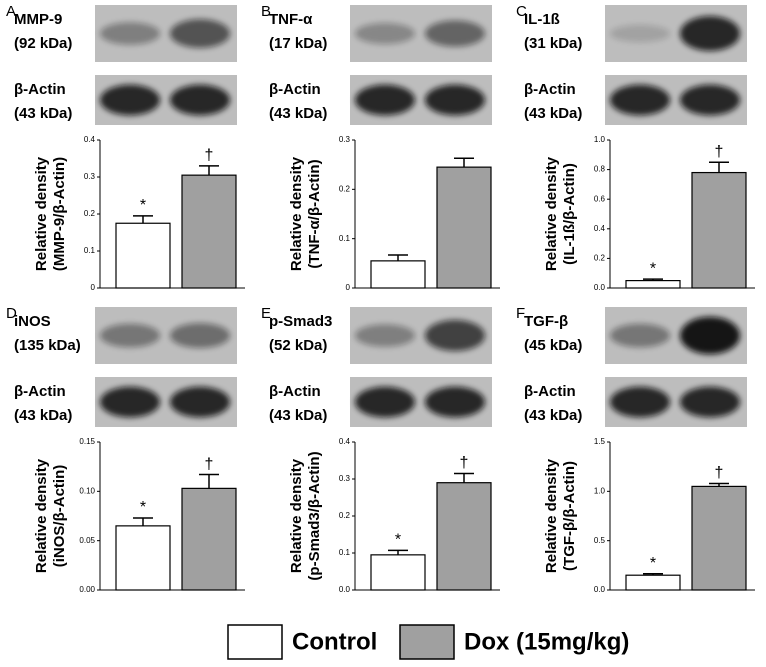 Image resolution: width=766 pixels, height=667 pixels. Describe the element at coordinates (43, 43) in the screenshot. I see `blot-kda: (92 kDa)` at that location.